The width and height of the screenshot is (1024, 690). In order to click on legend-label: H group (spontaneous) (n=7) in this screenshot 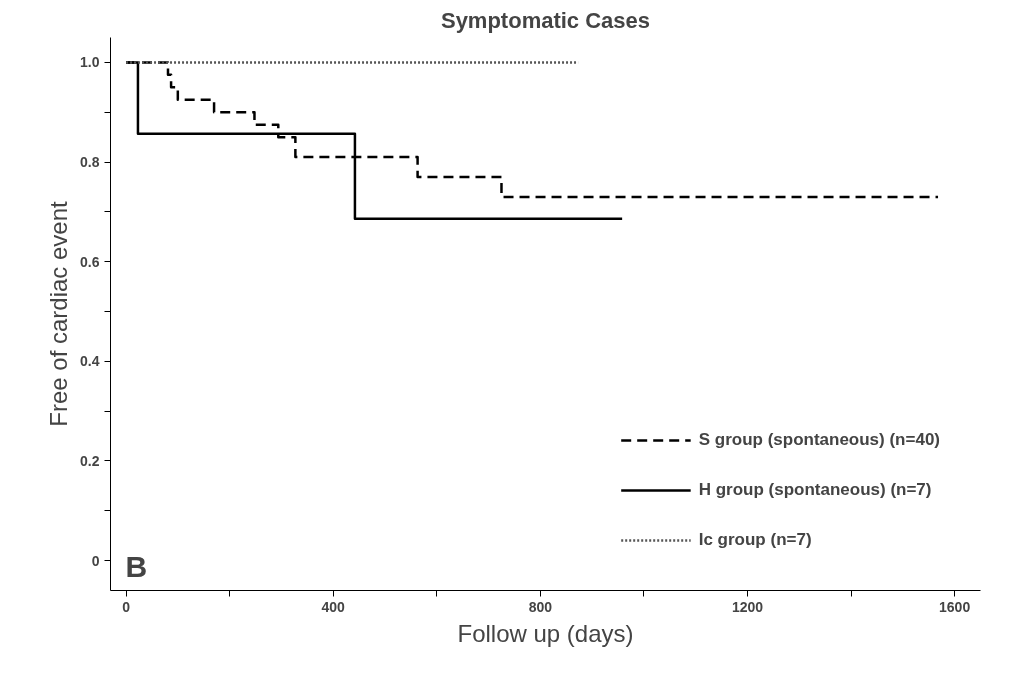, I will do `click(815, 490)`.